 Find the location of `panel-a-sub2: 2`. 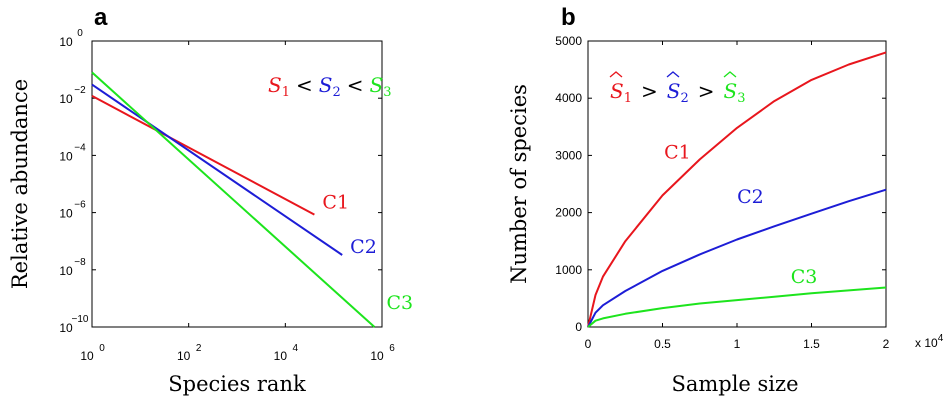

panel-a-sub2: 2 is located at coordinates (336, 92).